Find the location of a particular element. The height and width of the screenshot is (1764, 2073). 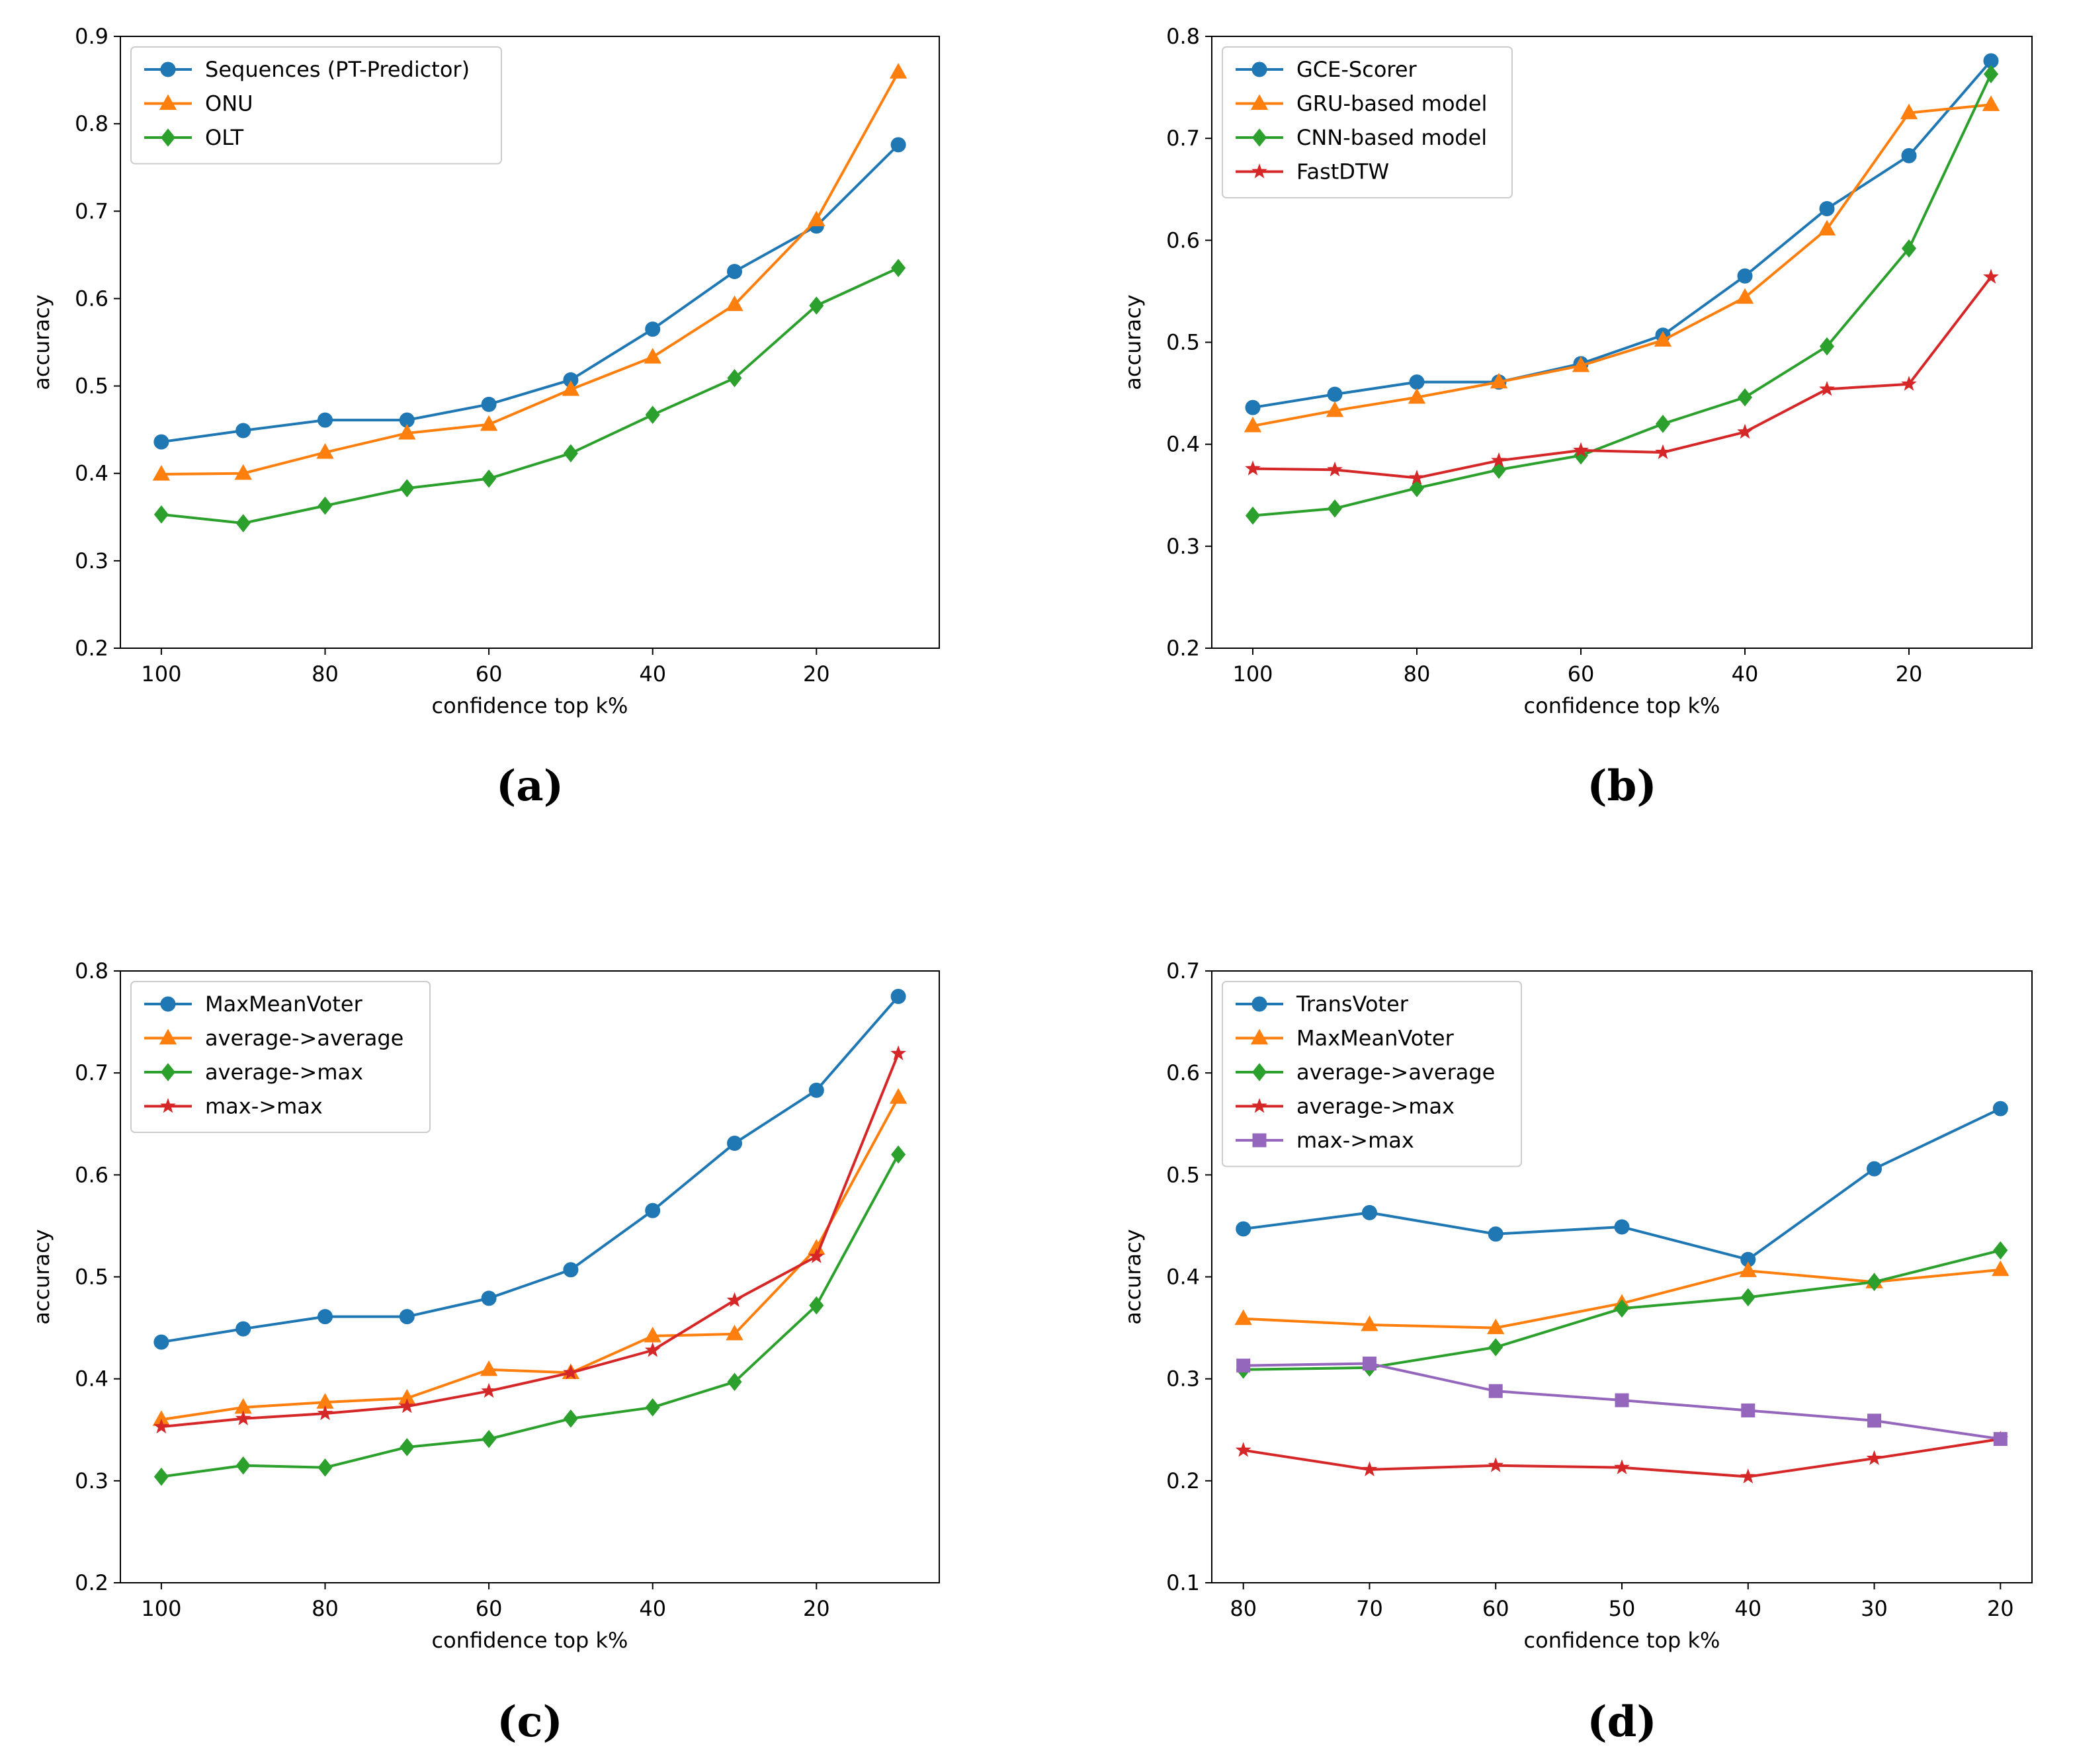

y-tick-label: 0.5 is located at coordinates (1183, 1174).